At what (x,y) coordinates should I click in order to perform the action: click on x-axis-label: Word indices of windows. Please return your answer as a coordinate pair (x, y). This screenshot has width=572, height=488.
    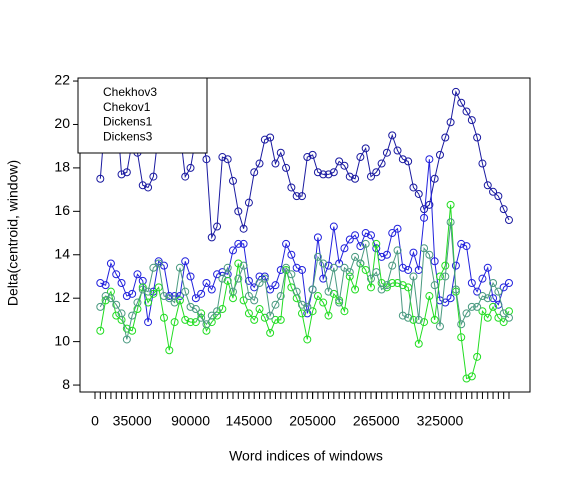
    Looking at the image, I should click on (306, 456).